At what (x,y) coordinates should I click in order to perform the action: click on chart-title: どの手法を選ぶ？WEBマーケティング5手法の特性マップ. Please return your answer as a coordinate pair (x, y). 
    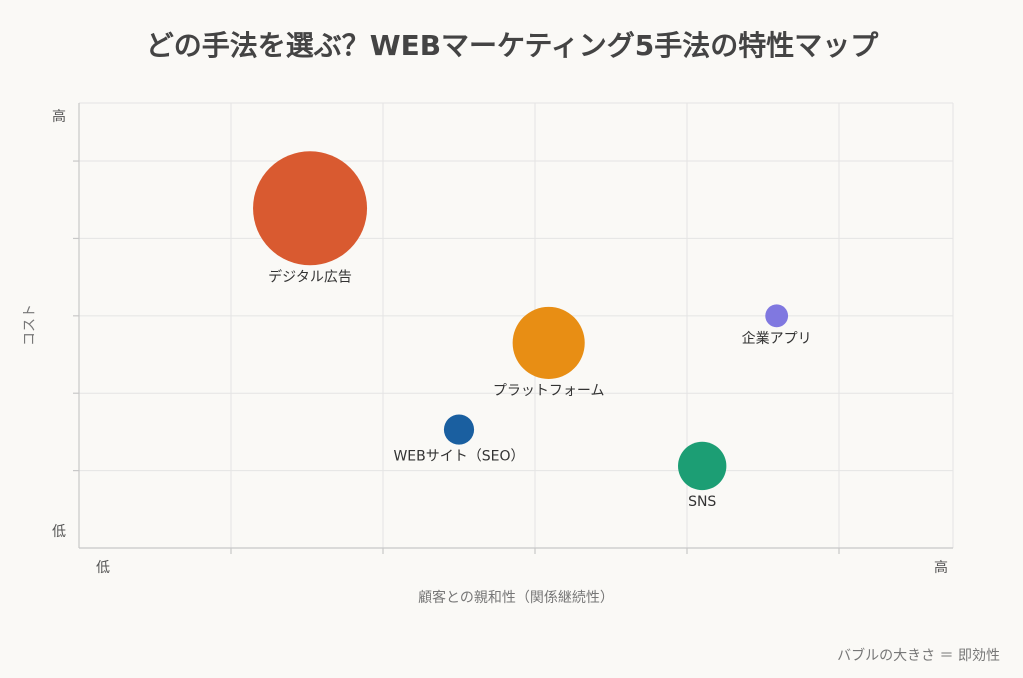
    Looking at the image, I should click on (513, 45).